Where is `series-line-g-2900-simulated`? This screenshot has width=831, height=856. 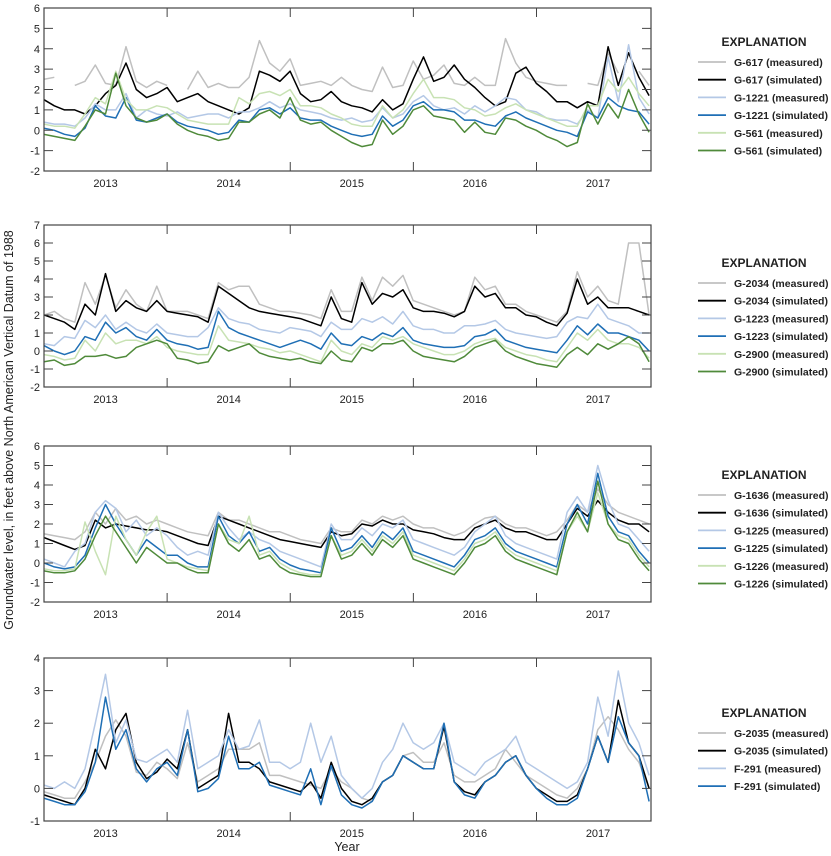
series-line-g-2900-simulated is located at coordinates (347, 351).